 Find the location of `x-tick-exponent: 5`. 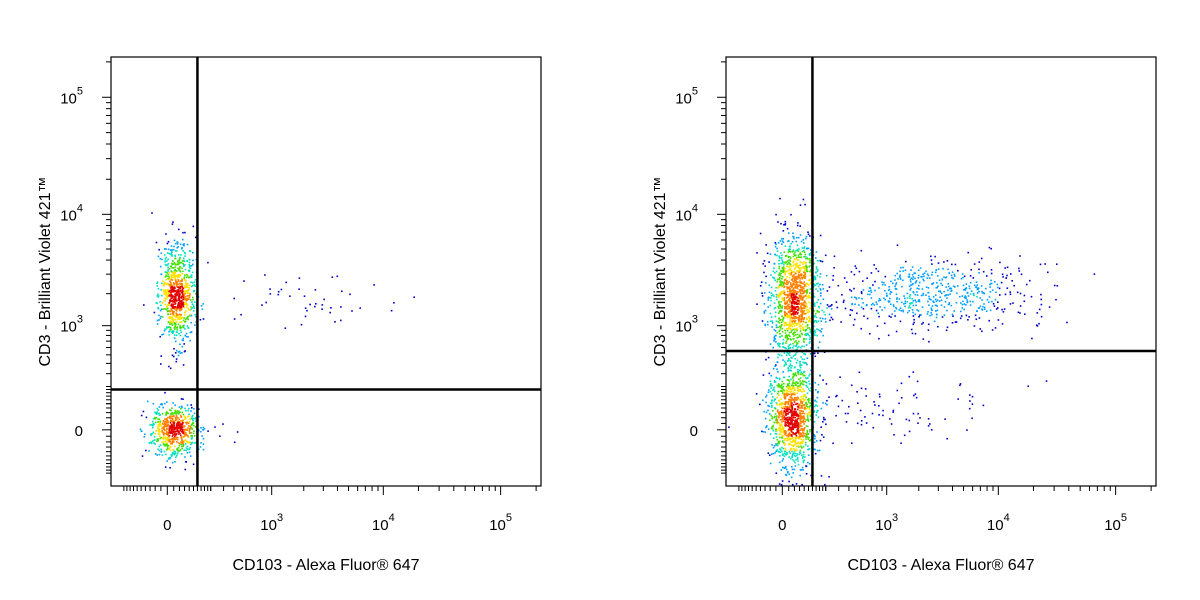

x-tick-exponent: 5 is located at coordinates (509, 518).